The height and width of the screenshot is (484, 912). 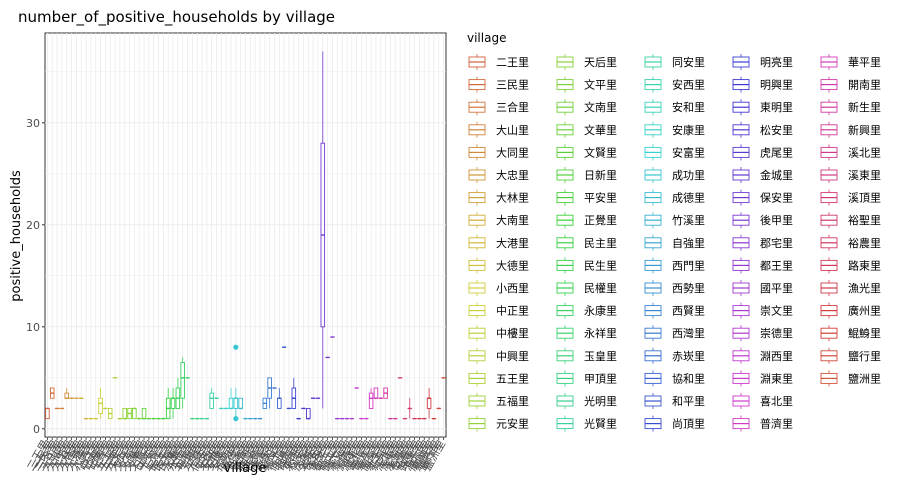 I want to click on legend-item: 元安里, so click(x=498, y=423).